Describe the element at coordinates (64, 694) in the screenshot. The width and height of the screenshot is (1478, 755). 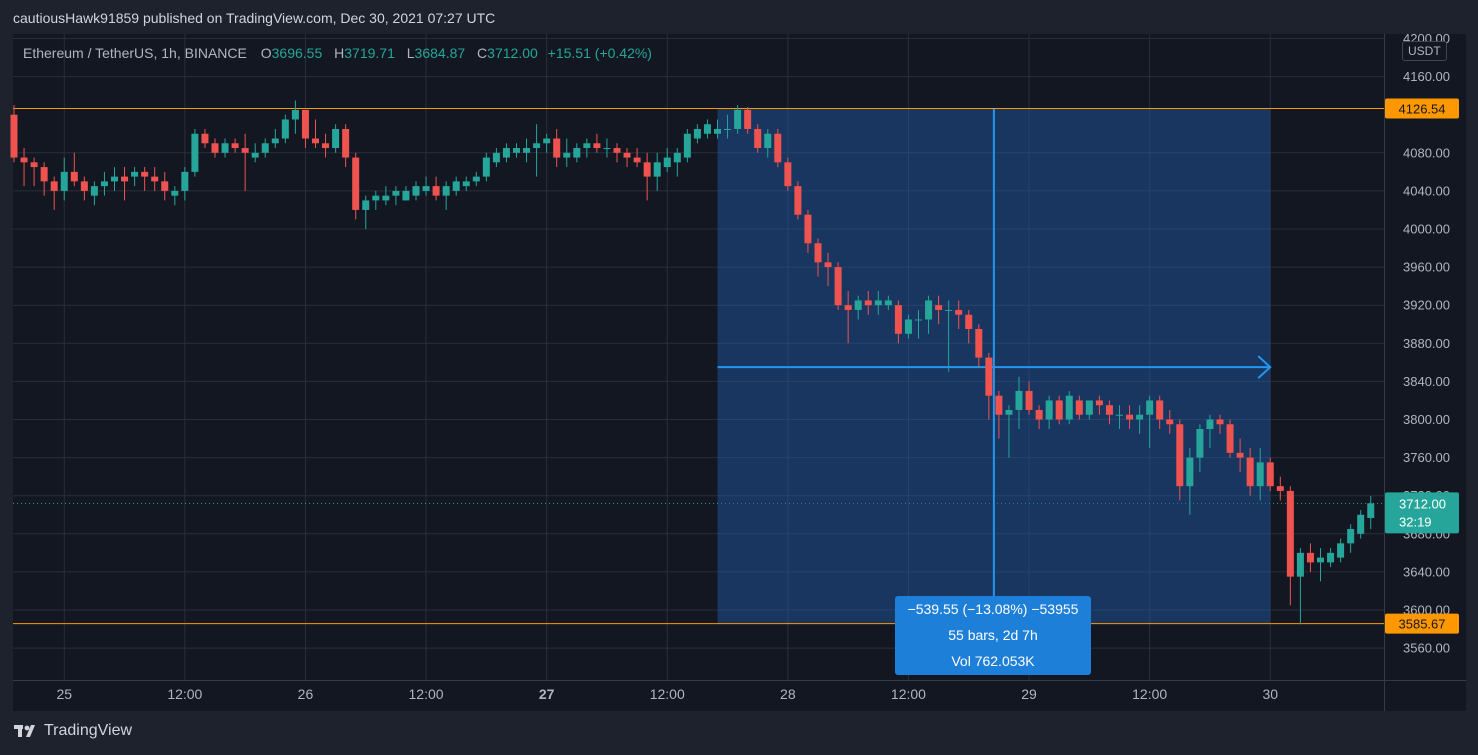
I see `x-tick-label: 25` at that location.